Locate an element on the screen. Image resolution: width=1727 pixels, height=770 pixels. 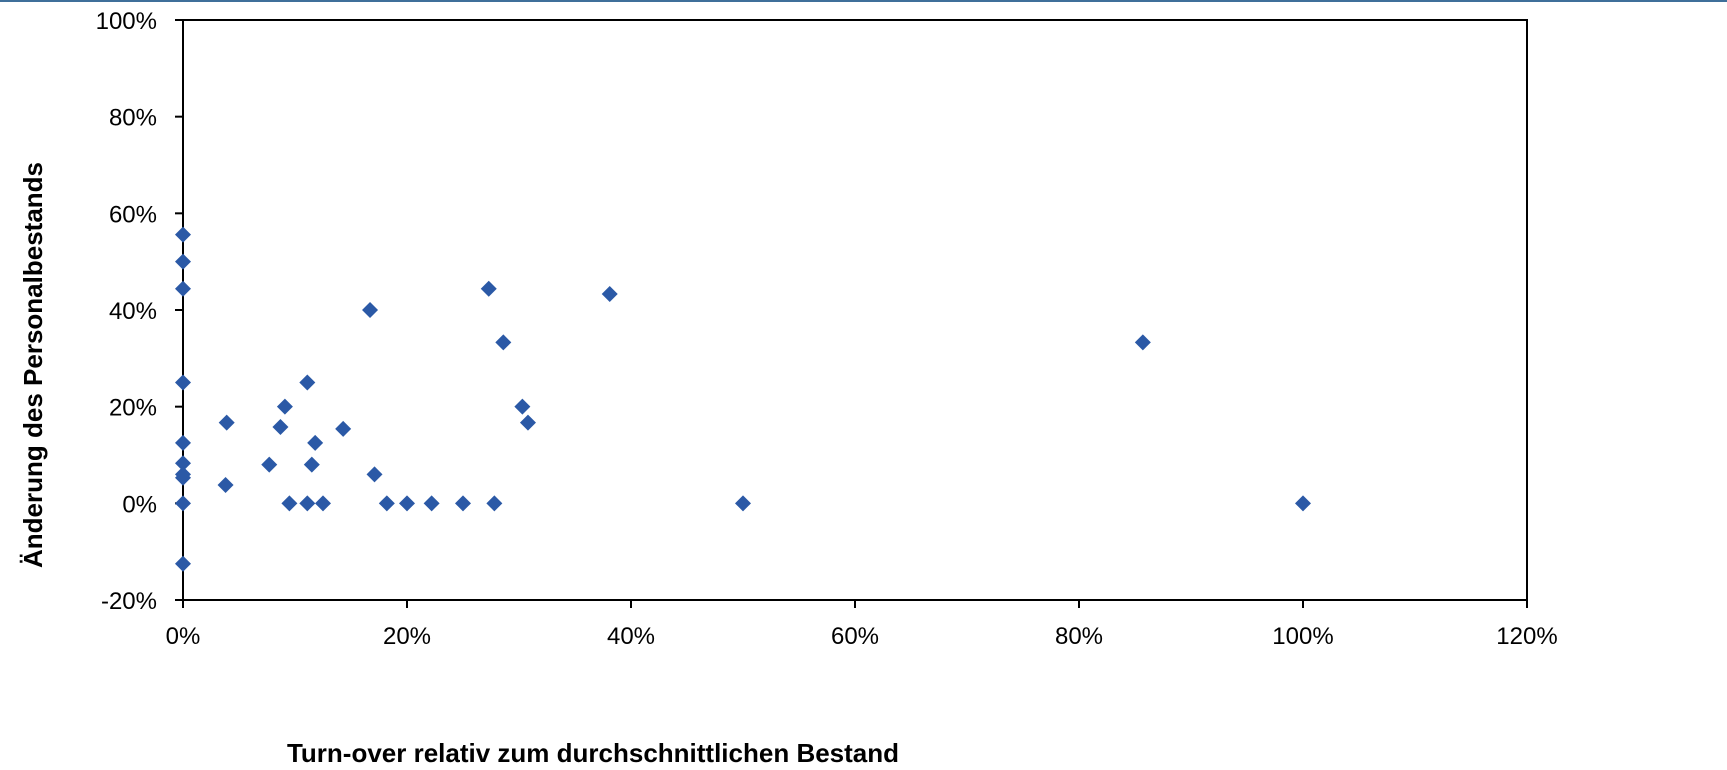
x-tick-label: 20% is located at coordinates (407, 636).